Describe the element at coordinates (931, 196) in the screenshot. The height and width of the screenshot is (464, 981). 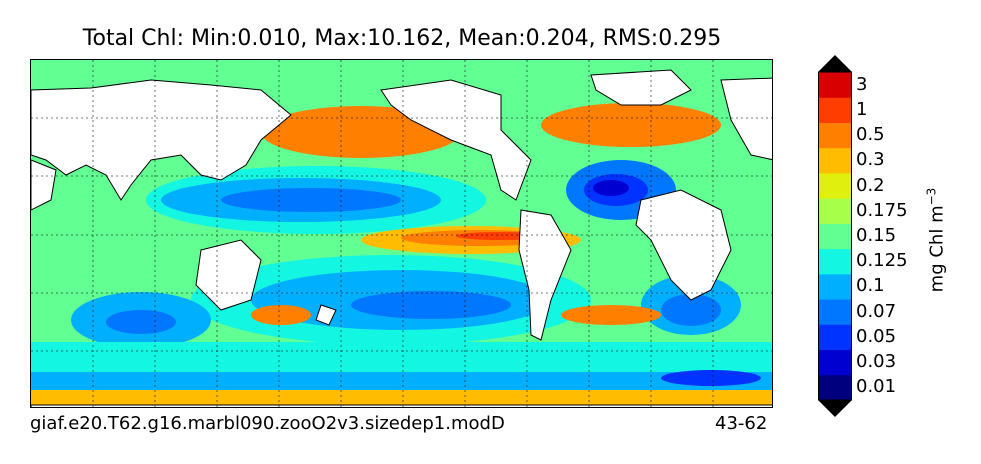
I see `unit-exponent: −3` at that location.